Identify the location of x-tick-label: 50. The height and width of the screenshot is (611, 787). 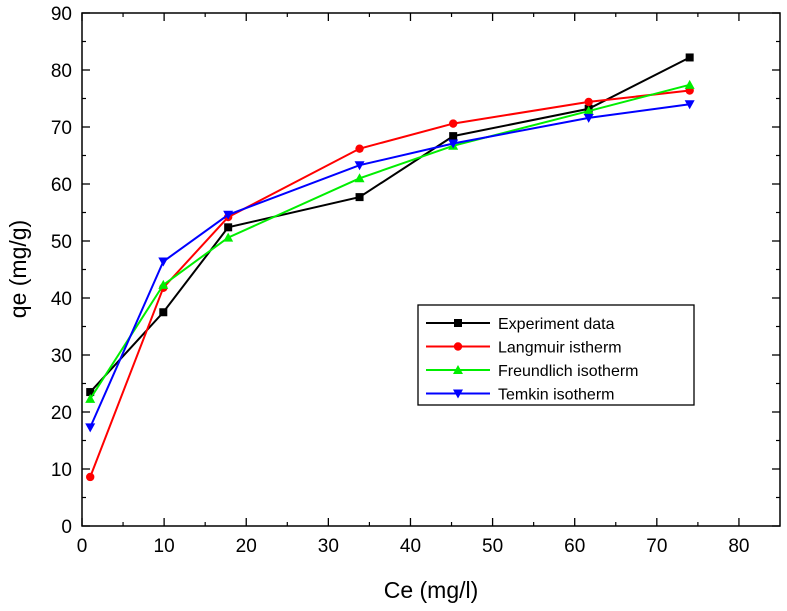
(492, 546).